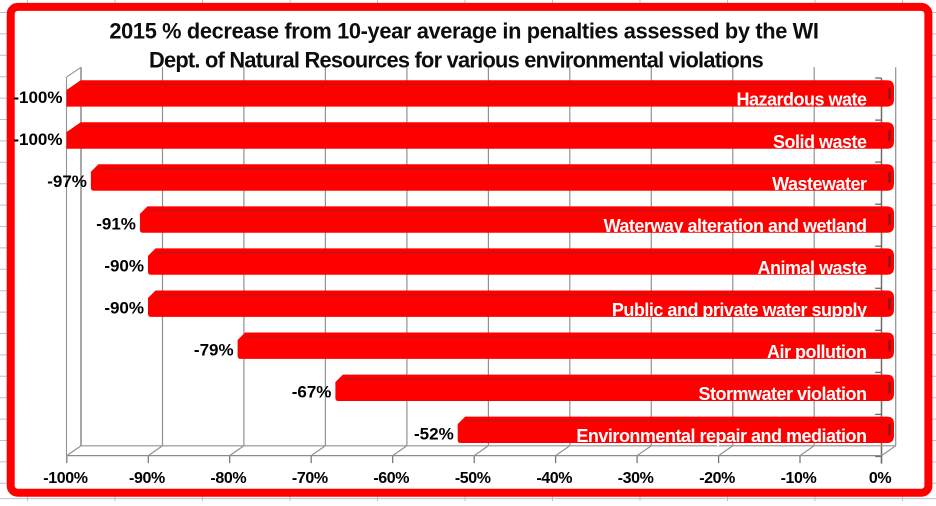 The height and width of the screenshot is (506, 936). What do you see at coordinates (310, 478) in the screenshot?
I see `svg-text: -70%` at bounding box center [310, 478].